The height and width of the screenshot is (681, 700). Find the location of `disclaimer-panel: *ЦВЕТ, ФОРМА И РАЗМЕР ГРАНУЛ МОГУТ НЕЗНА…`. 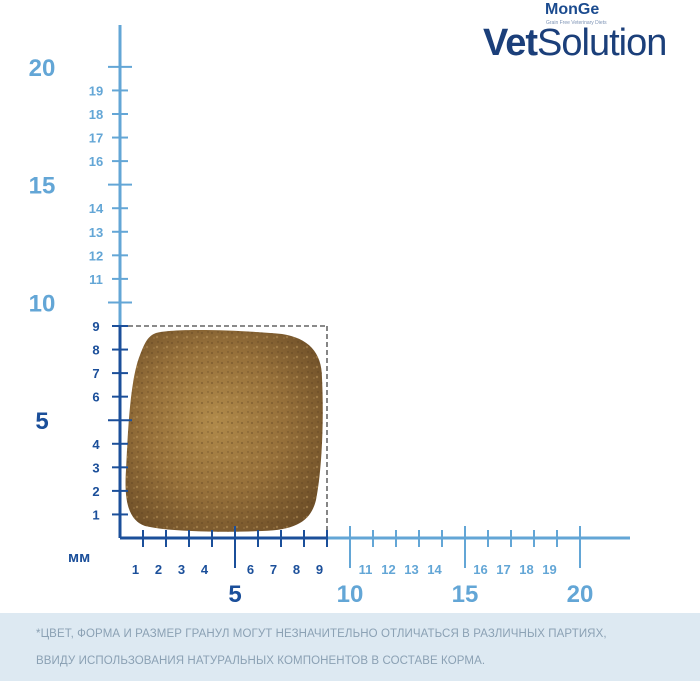

disclaimer-panel: *ЦВЕТ, ФОРМА И РАЗМЕР ГРАНУЛ МОГУТ НЕЗНА… is located at coordinates (350, 647).